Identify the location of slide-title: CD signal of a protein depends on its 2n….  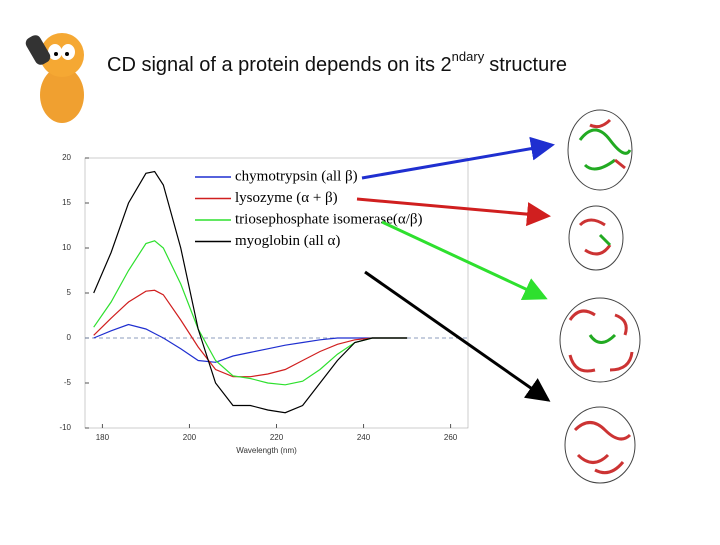
(337, 62).